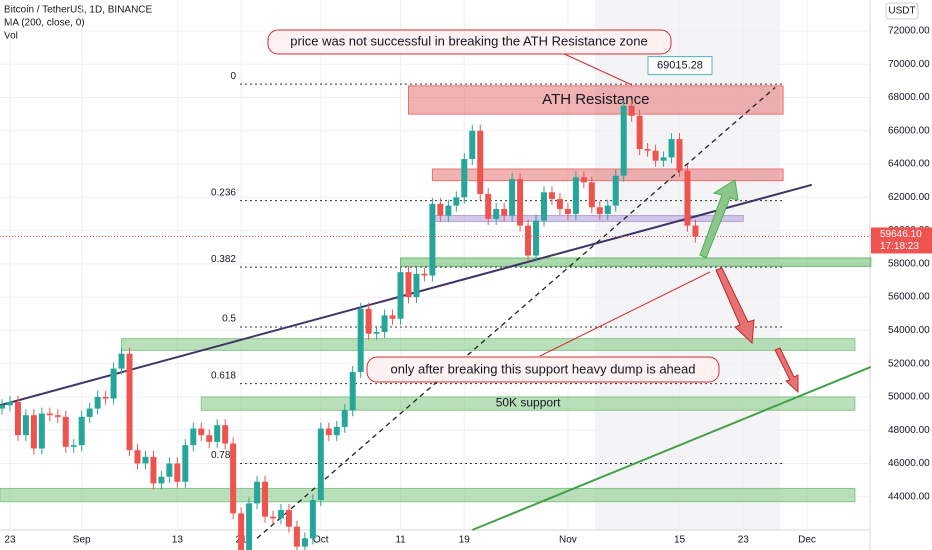 This screenshot has height=550, width=932. Describe the element at coordinates (909, 97) in the screenshot. I see `y-tick-label: 68000.00` at that location.